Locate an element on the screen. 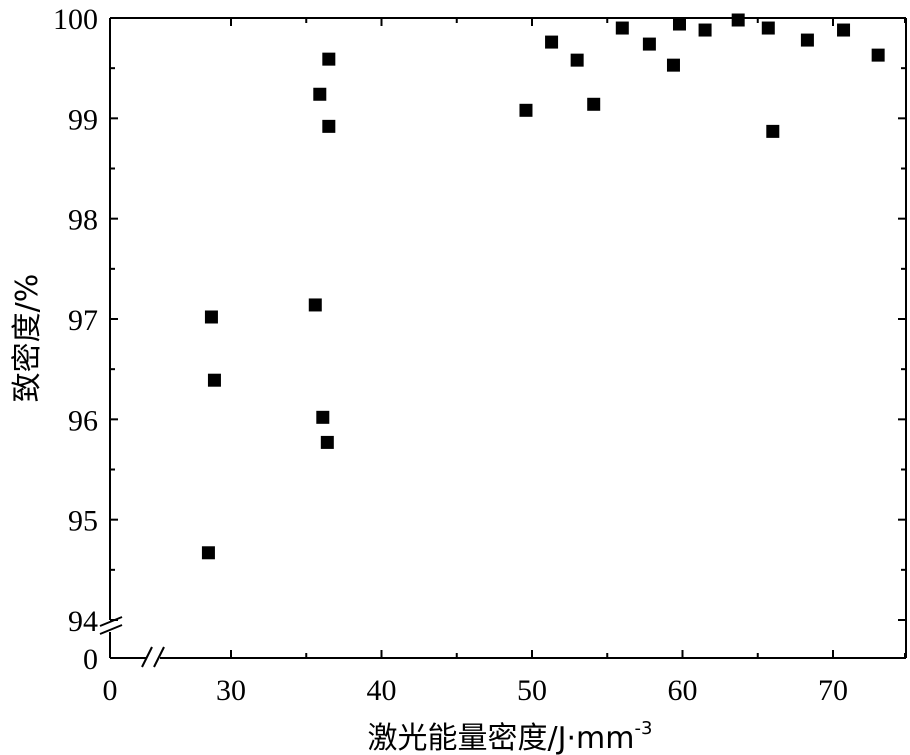 This screenshot has height=755, width=910. x-tick-label: 70 is located at coordinates (833, 690).